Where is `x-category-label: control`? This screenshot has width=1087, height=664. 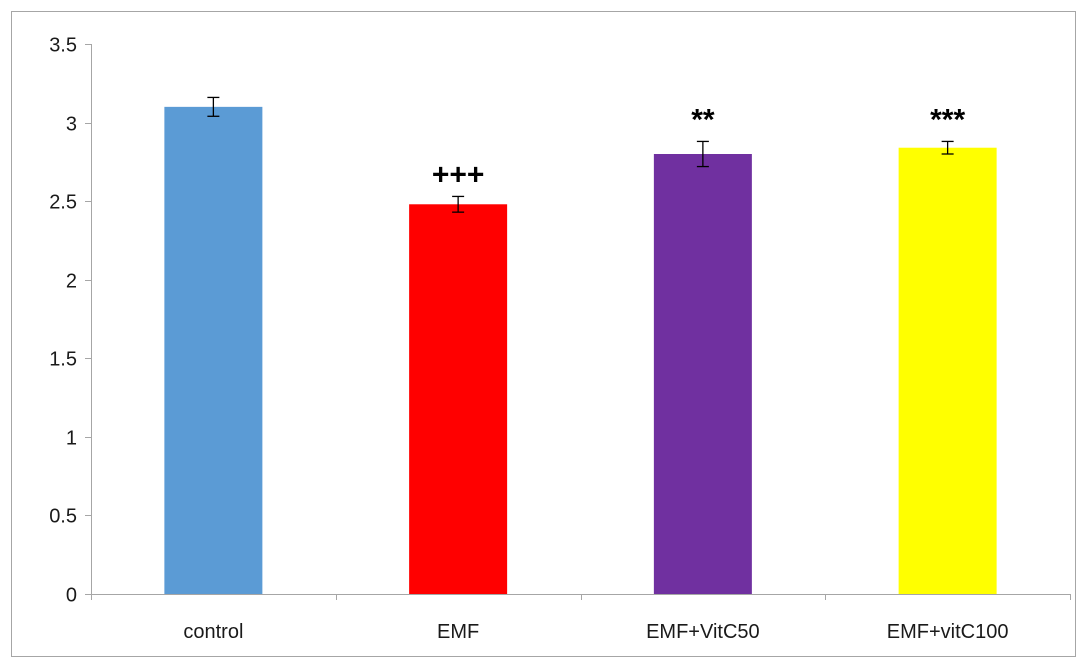
x-category-label: control is located at coordinates (213, 632).